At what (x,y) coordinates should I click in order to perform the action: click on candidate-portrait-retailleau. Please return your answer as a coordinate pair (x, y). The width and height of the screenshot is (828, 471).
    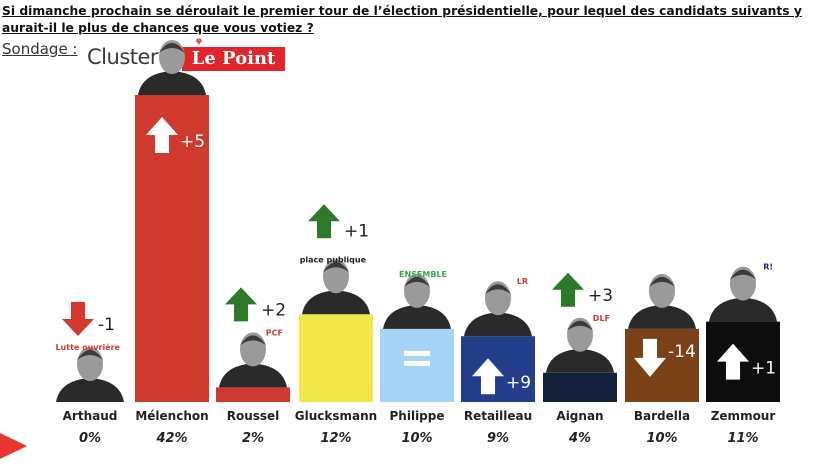
    Looking at the image, I should click on (498, 309).